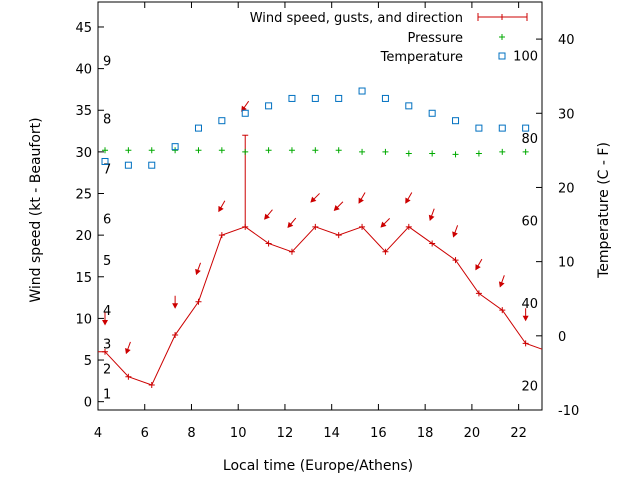 This screenshot has width=640, height=484. Describe the element at coordinates (525, 57) in the screenshot. I see `fahrenheit-label: 100` at that location.